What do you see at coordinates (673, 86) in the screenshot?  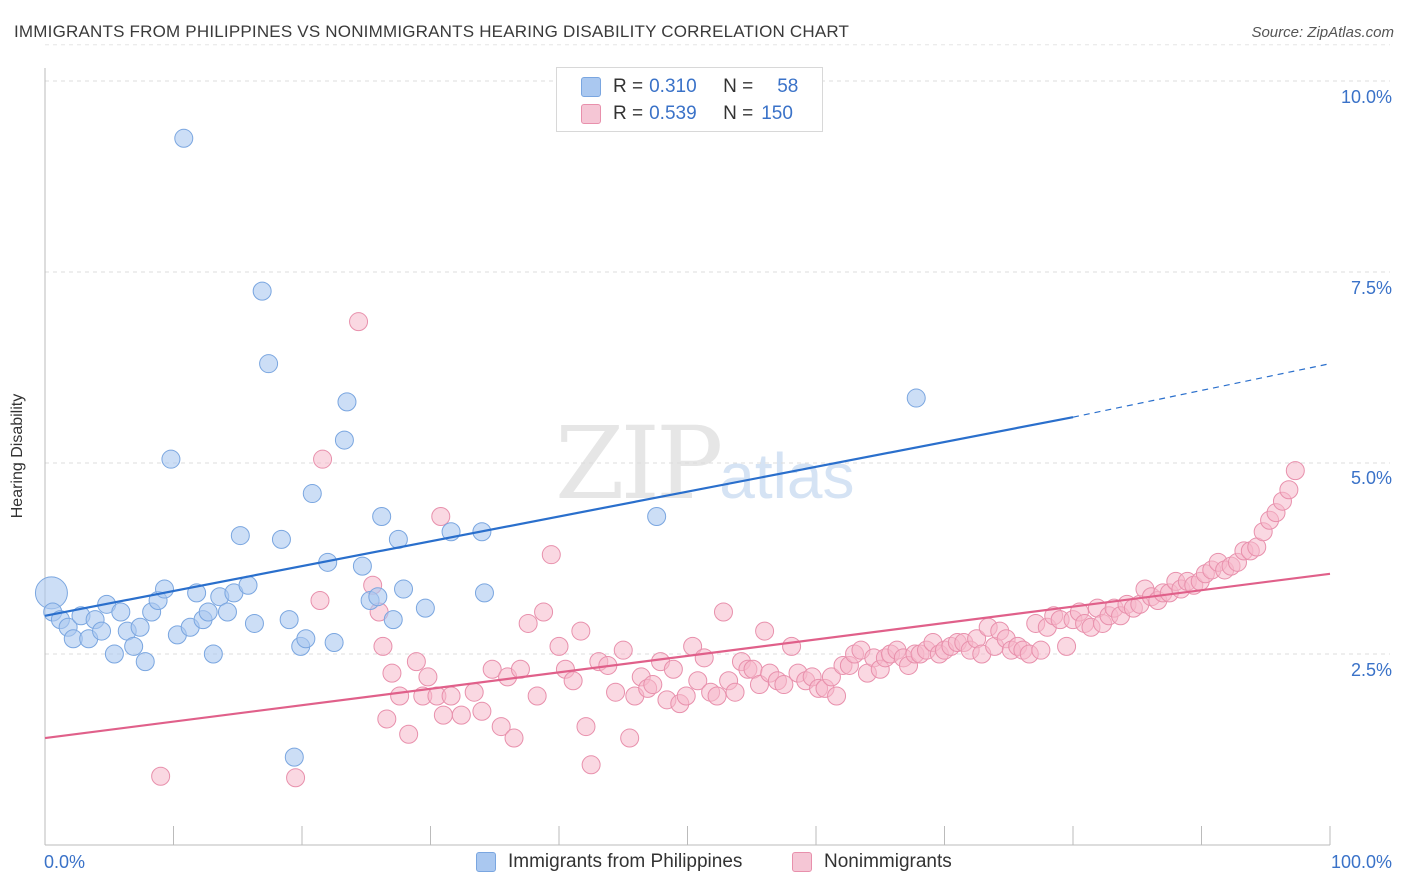 I see `legend-r-value: 0.310` at bounding box center [673, 86].